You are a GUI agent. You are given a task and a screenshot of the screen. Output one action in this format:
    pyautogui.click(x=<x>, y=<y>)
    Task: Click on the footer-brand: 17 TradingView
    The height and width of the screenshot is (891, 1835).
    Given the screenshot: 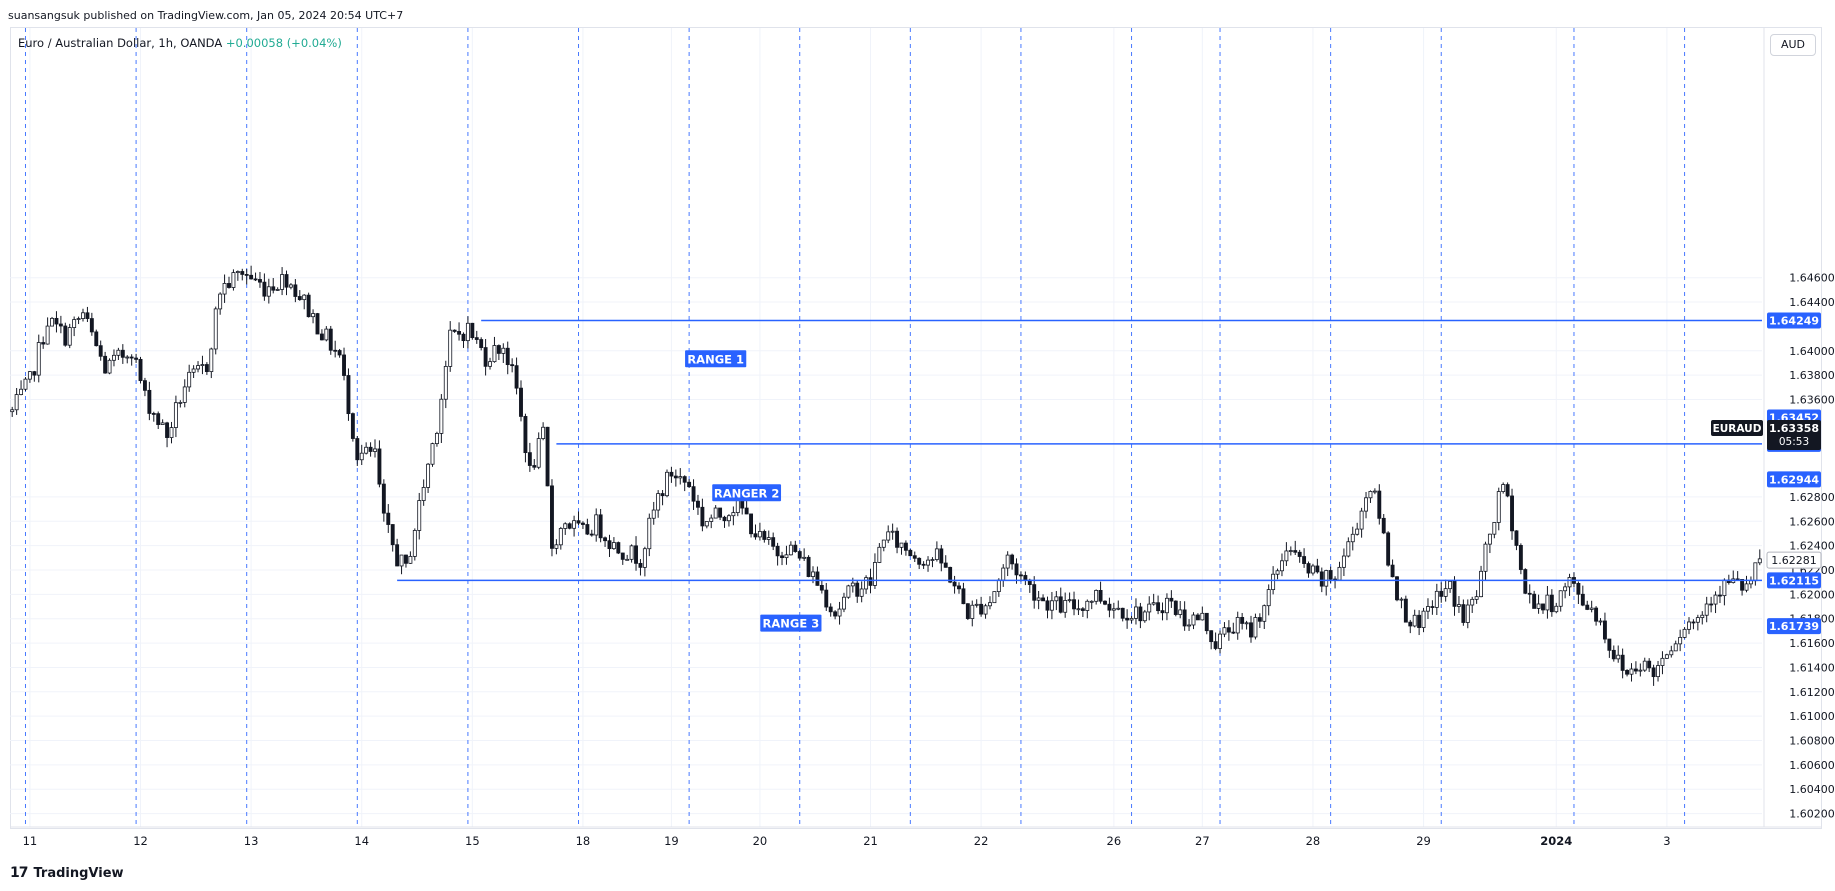 What is the action you would take?
    pyautogui.click(x=67, y=873)
    